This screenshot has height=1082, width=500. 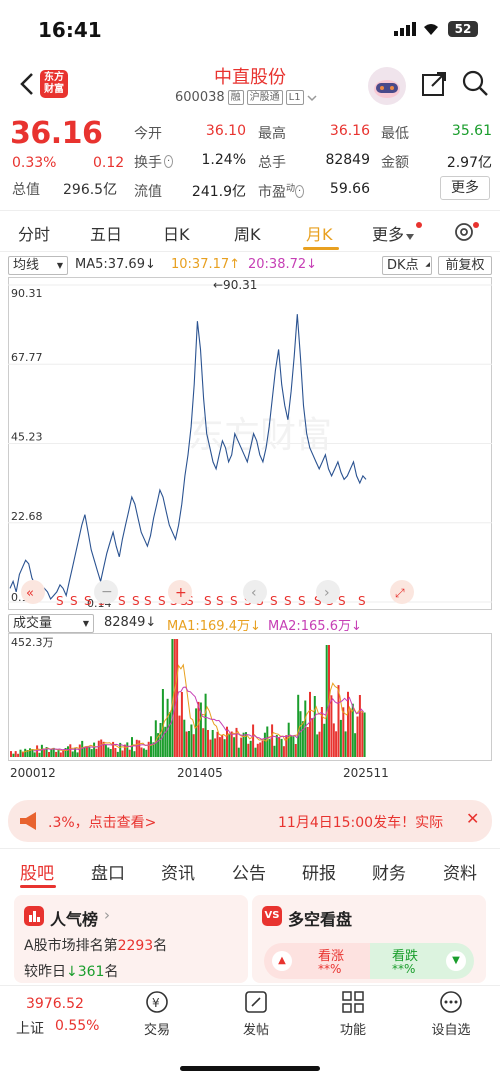 What do you see at coordinates (283, 264) in the screenshot?
I see `ma20-value: 20:38.72↓` at bounding box center [283, 264].